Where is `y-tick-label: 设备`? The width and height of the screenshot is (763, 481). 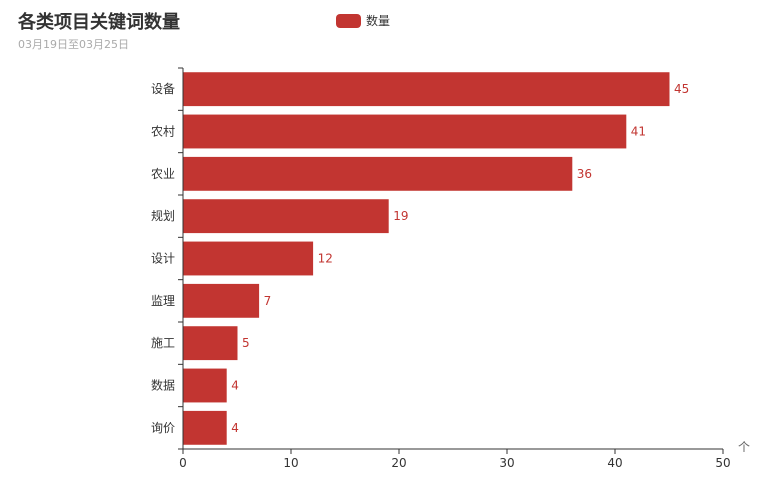 y-tick-label: 设备 is located at coordinates (163, 89).